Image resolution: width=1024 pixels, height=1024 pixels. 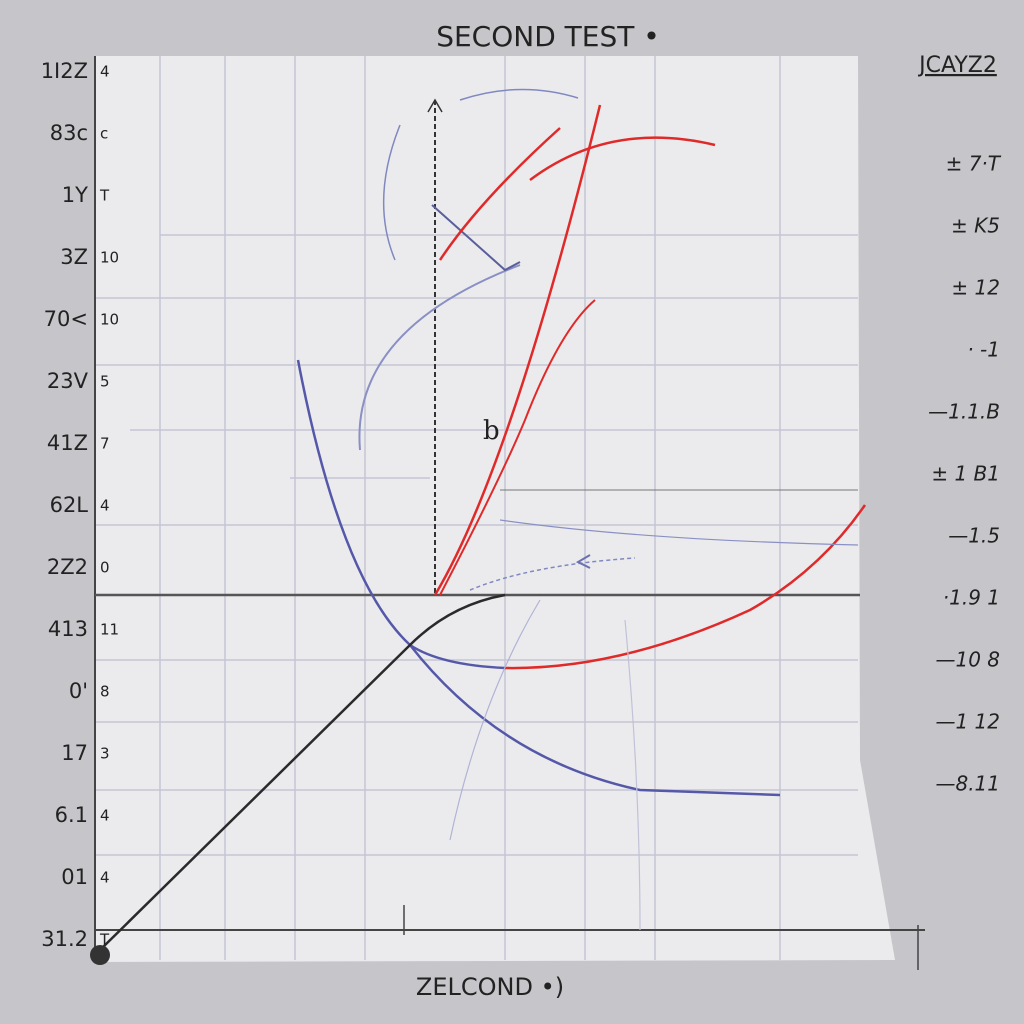 I want to click on origin-dot, so click(x=100, y=955).